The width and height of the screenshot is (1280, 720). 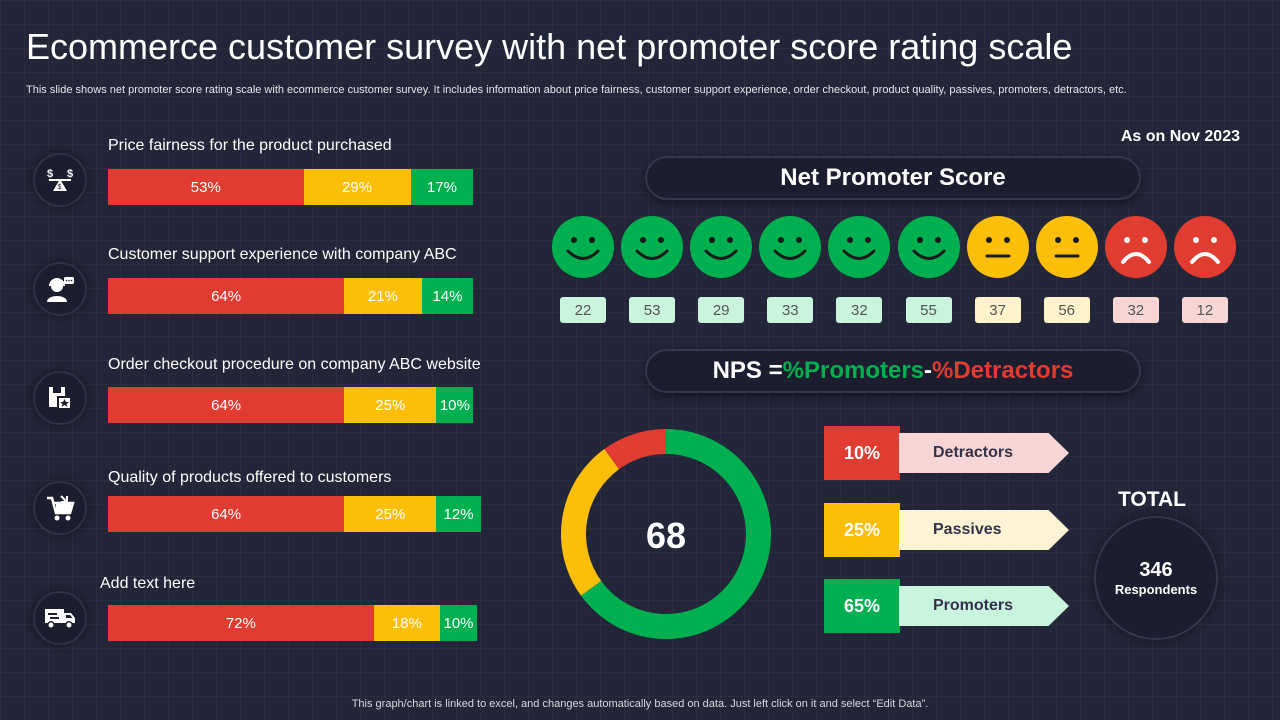 I want to click on total-value: 346, so click(x=1156, y=570).